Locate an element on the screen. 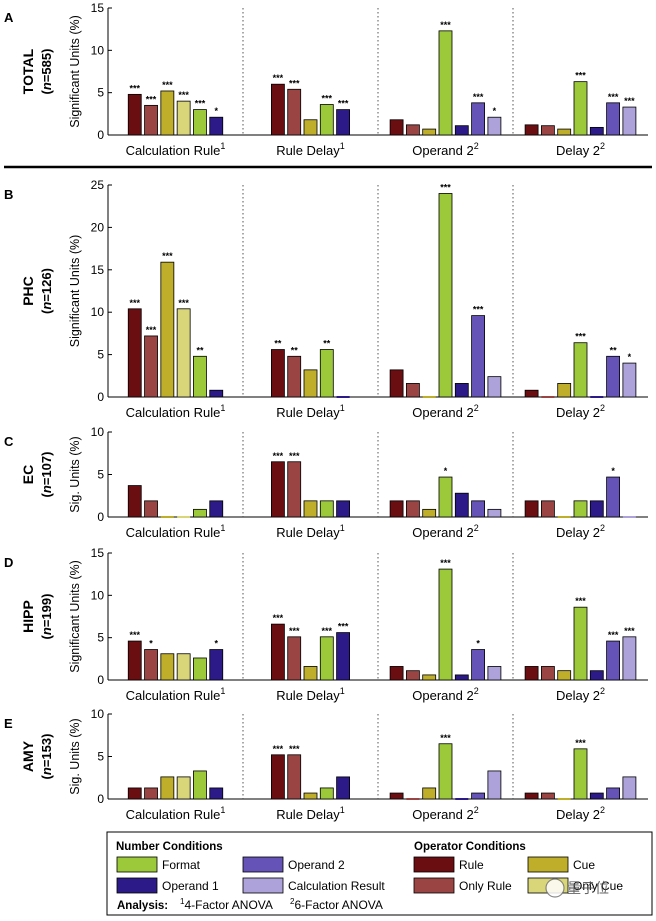  legend-analysis-2: 26-Factor ANOVA is located at coordinates (336, 904).